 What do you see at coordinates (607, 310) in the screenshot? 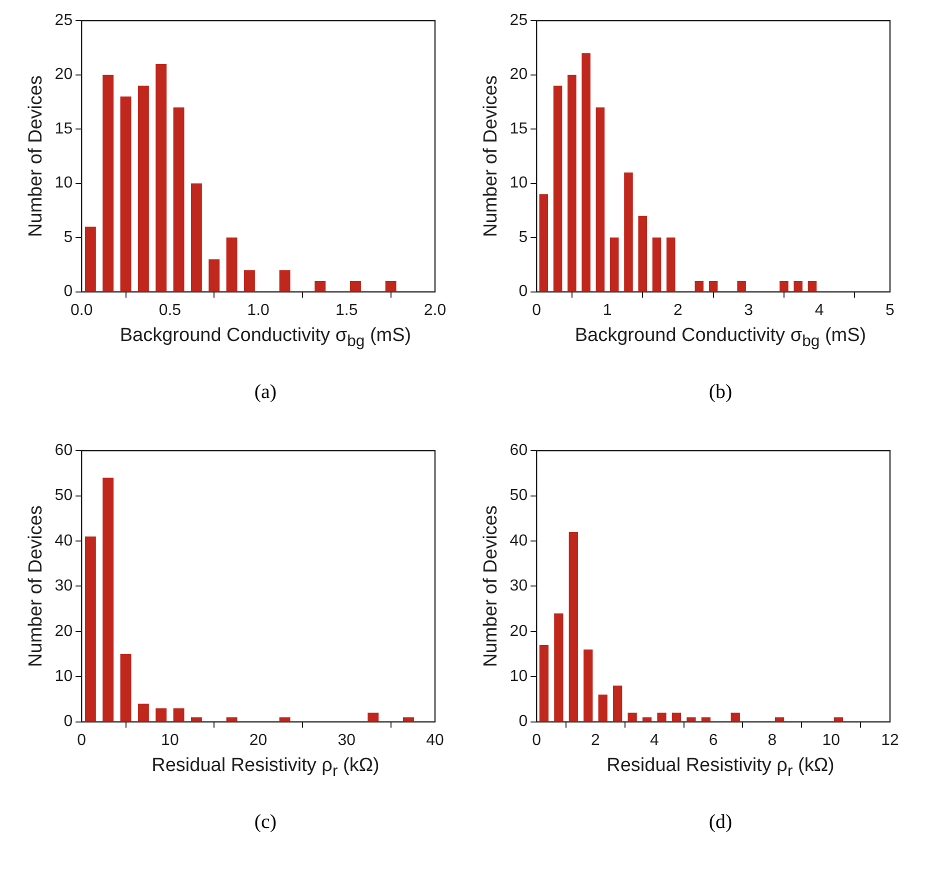
I see `x-tick-label: 1` at bounding box center [607, 310].